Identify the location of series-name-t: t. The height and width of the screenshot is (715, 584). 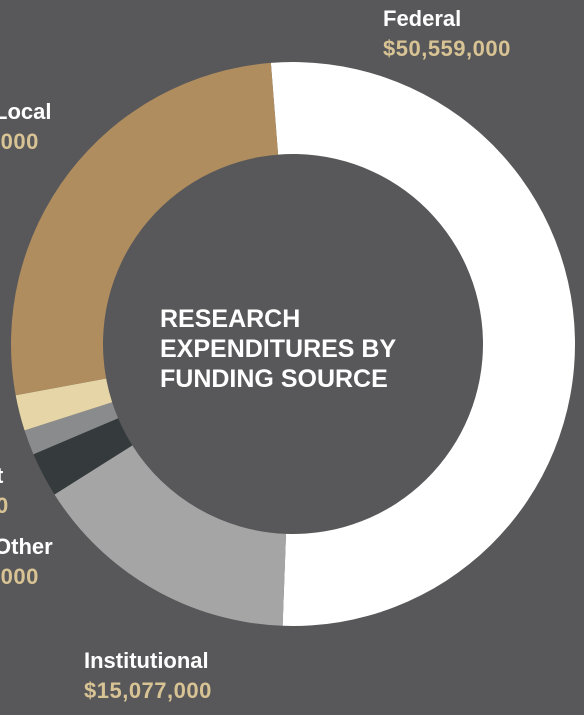
(4, 476).